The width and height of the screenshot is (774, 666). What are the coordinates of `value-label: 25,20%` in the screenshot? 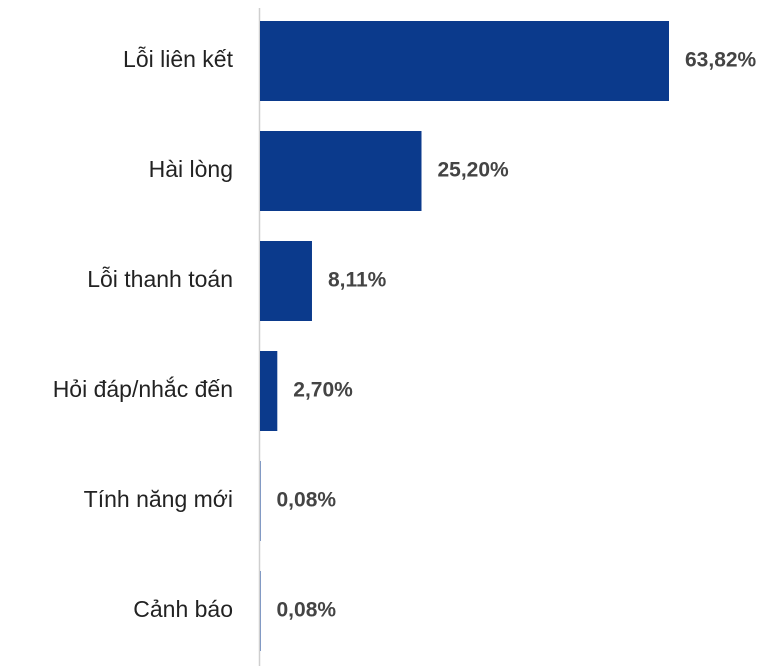 It's located at (473, 170).